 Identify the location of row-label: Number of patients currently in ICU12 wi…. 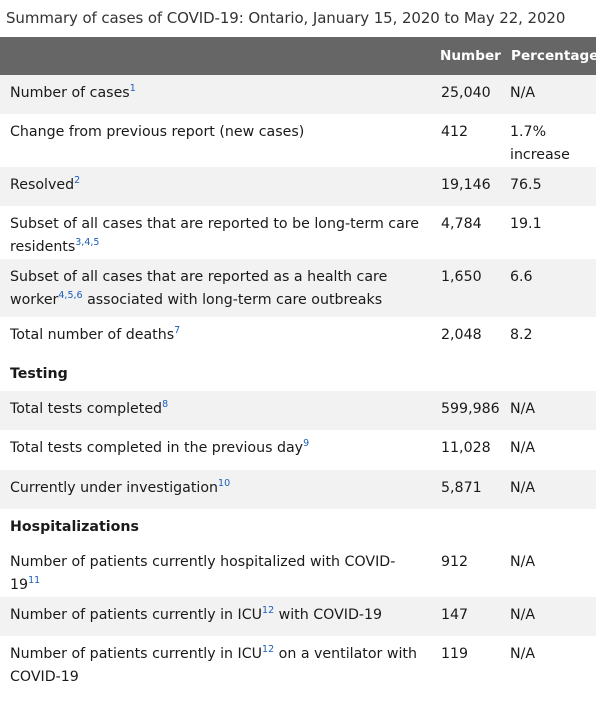
(215, 616).